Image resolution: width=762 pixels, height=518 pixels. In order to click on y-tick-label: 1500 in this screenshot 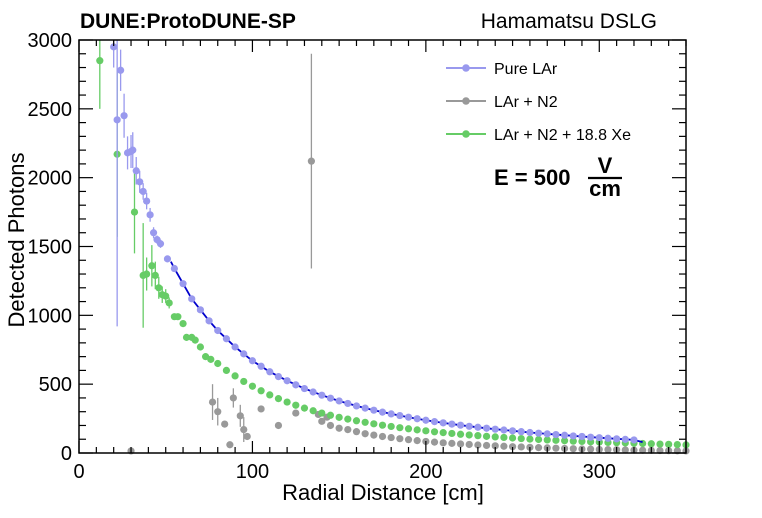, I will do `click(50, 248)`.